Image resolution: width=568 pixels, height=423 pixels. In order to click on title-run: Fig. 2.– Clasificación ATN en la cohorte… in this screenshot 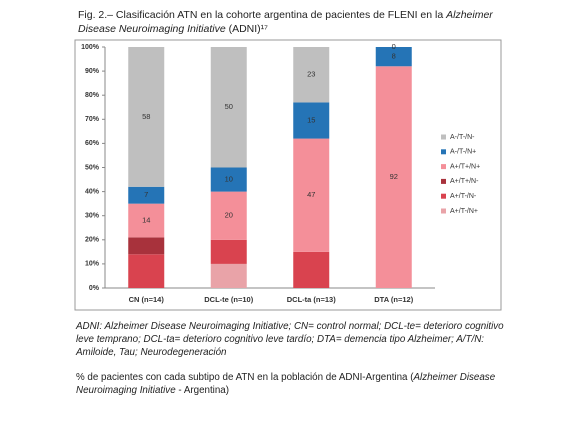, I will do `click(262, 15)`.